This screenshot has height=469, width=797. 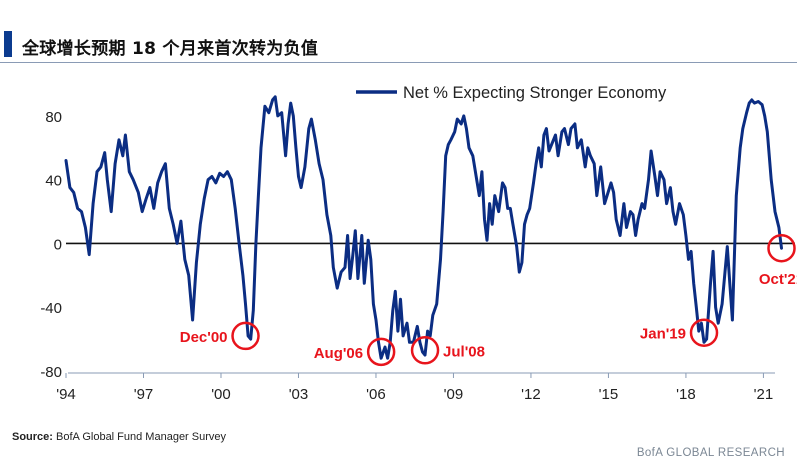 I want to click on highlight-label: Dec'00, so click(x=204, y=337).